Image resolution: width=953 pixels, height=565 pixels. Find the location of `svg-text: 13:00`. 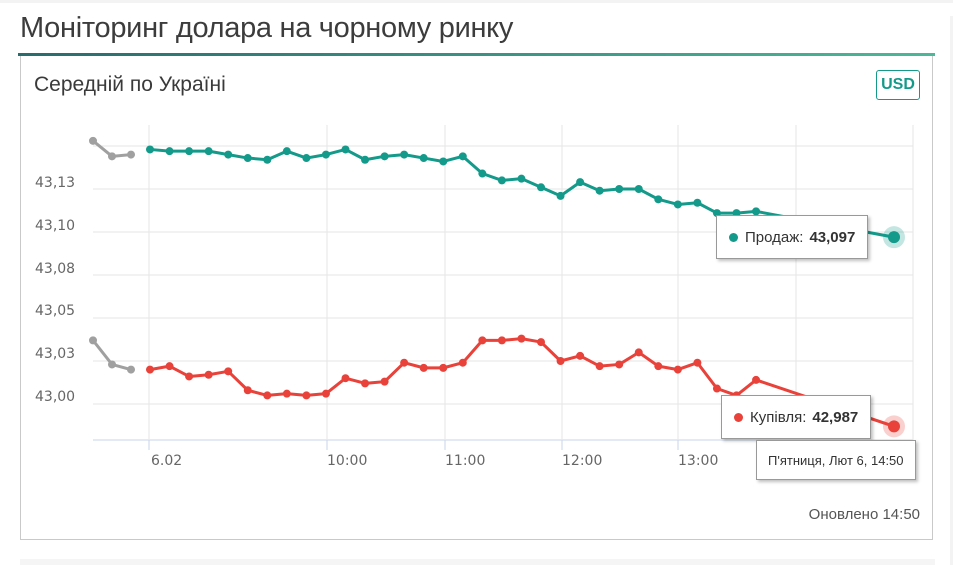

svg-text: 13:00 is located at coordinates (698, 461).